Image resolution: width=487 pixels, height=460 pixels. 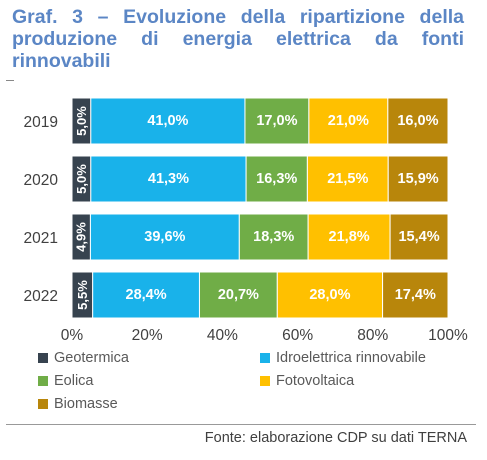 What do you see at coordinates (86, 404) in the screenshot?
I see `legend-label-biomasse: Biomasse` at bounding box center [86, 404].